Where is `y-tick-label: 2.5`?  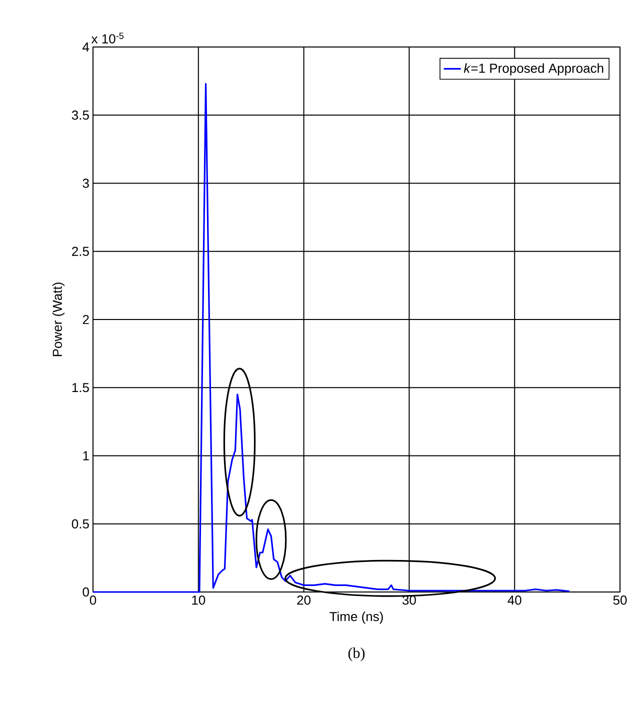 y-tick-label: 2.5 is located at coordinates (80, 251).